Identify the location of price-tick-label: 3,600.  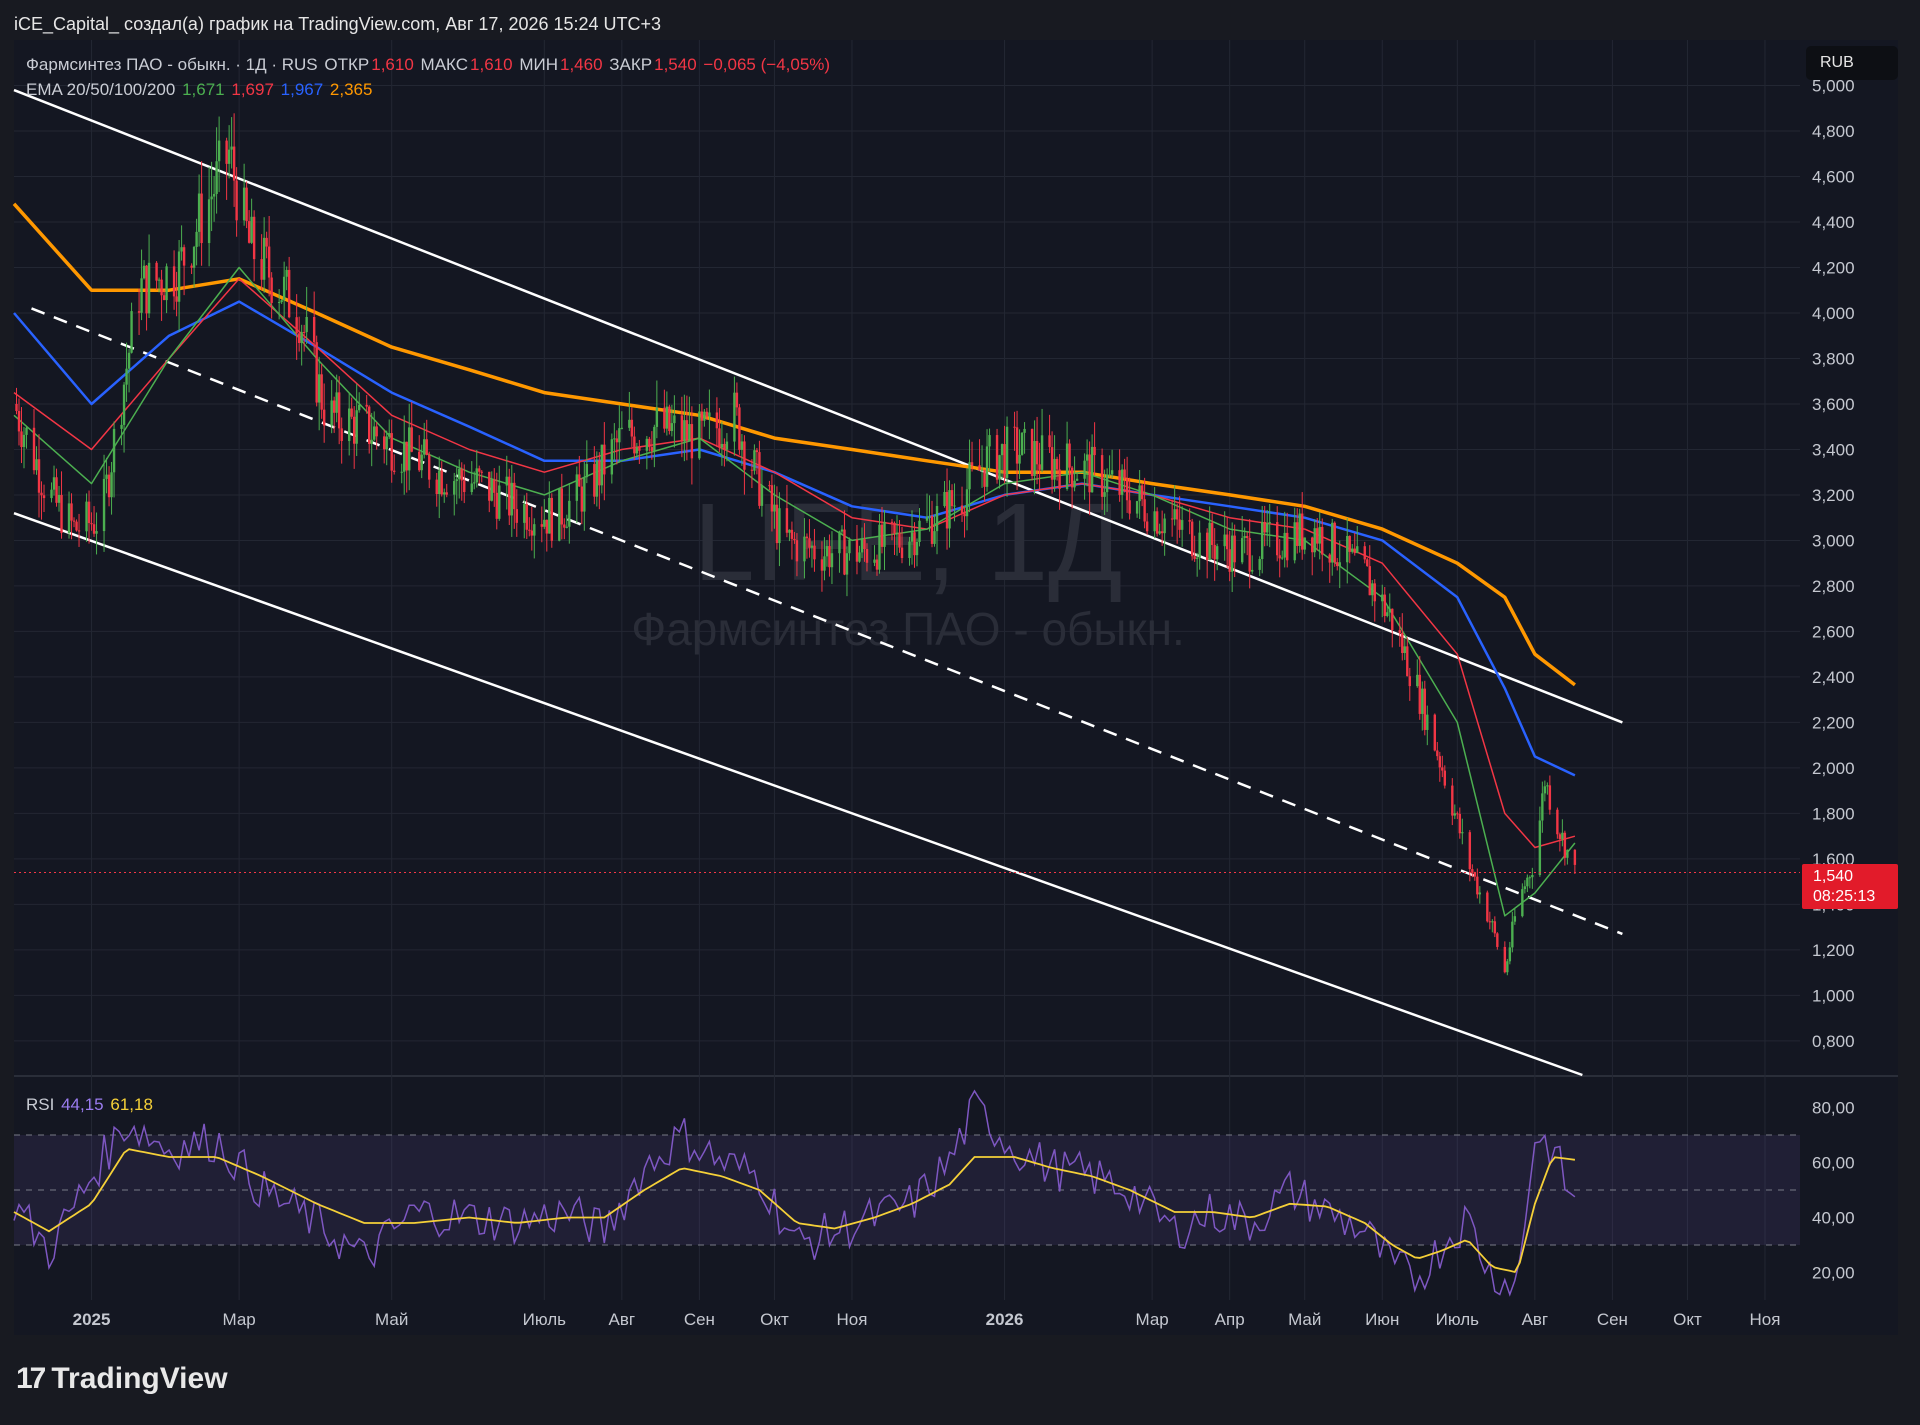
(1833, 404).